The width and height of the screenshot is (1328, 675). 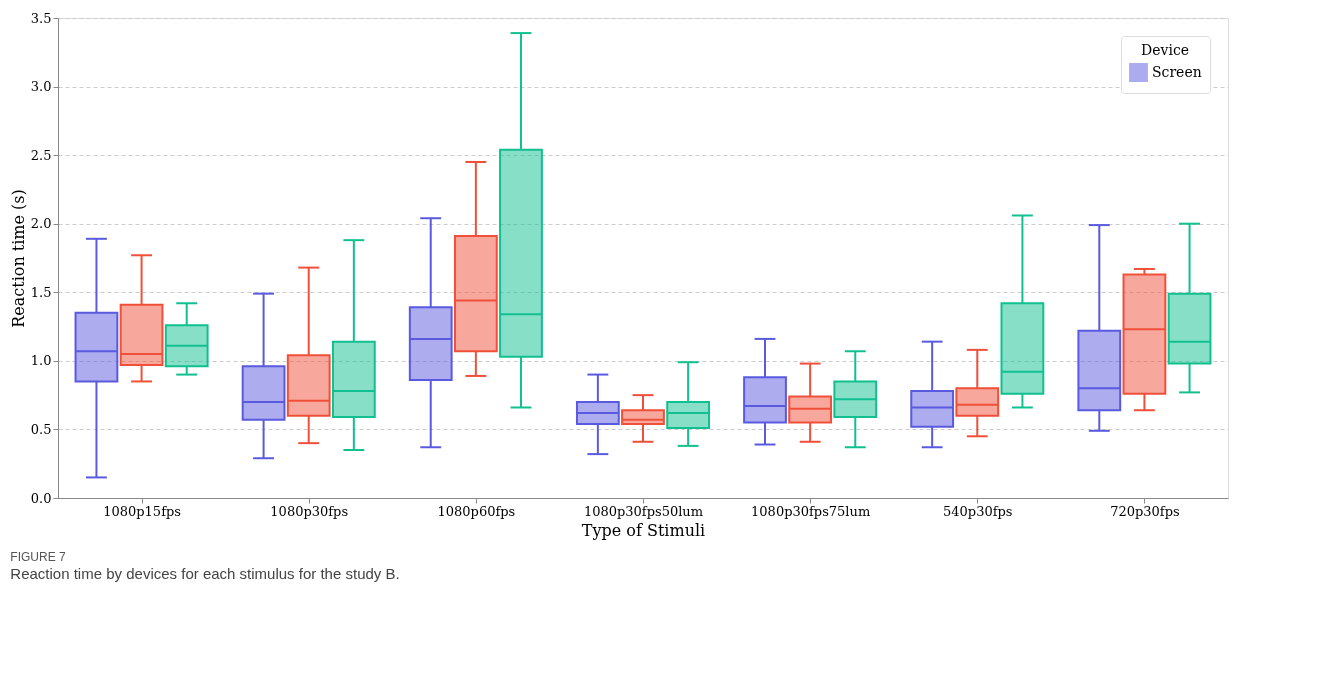 I want to click on text: Reaction time by devices for each stimulus for the study B., so click(x=205, y=573).